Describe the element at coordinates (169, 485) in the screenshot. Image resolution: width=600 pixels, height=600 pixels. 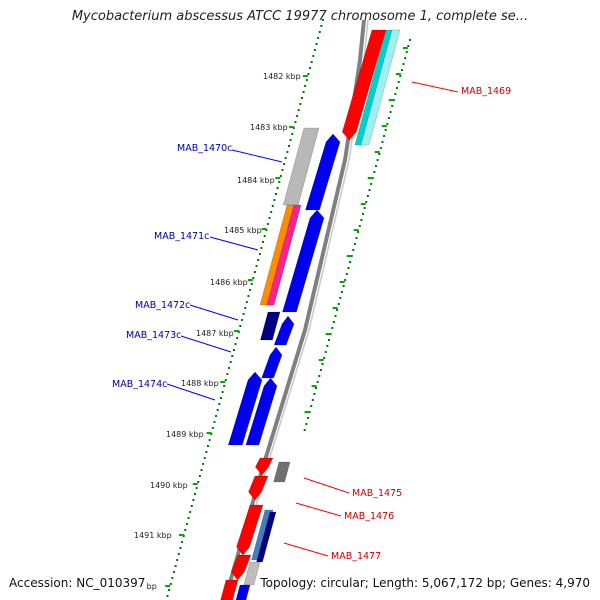
I see `scale-label-1490: 1490 kbp` at that location.